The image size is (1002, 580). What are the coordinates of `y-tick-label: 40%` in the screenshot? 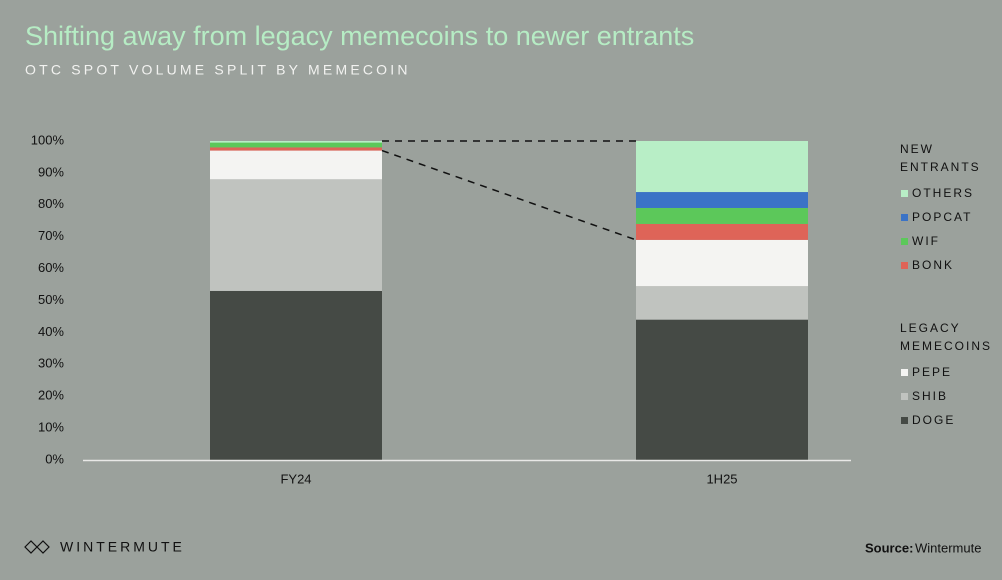 It's located at (51, 331).